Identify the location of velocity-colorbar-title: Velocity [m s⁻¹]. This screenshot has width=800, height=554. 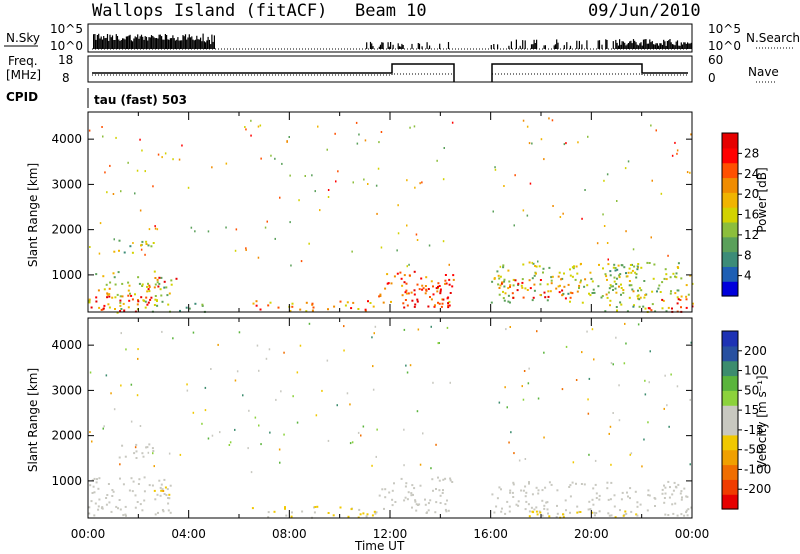
(762, 421).